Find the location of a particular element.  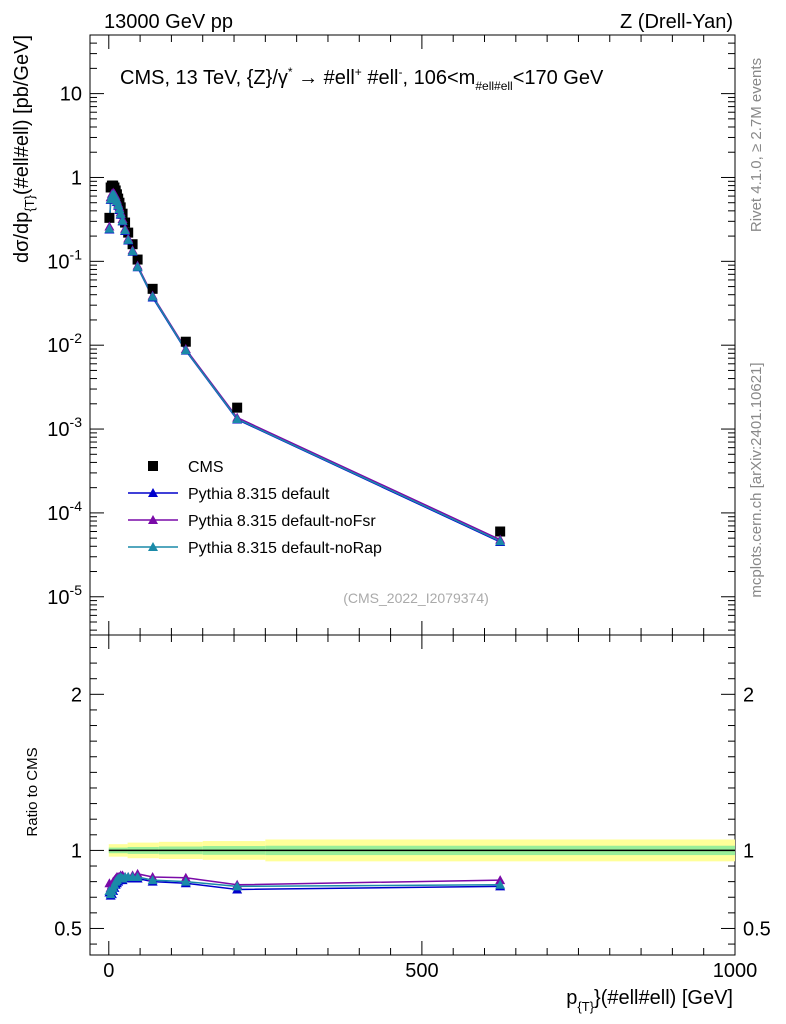

main-ytick-label: 10⁻⁵ is located at coordinates (64, 595).